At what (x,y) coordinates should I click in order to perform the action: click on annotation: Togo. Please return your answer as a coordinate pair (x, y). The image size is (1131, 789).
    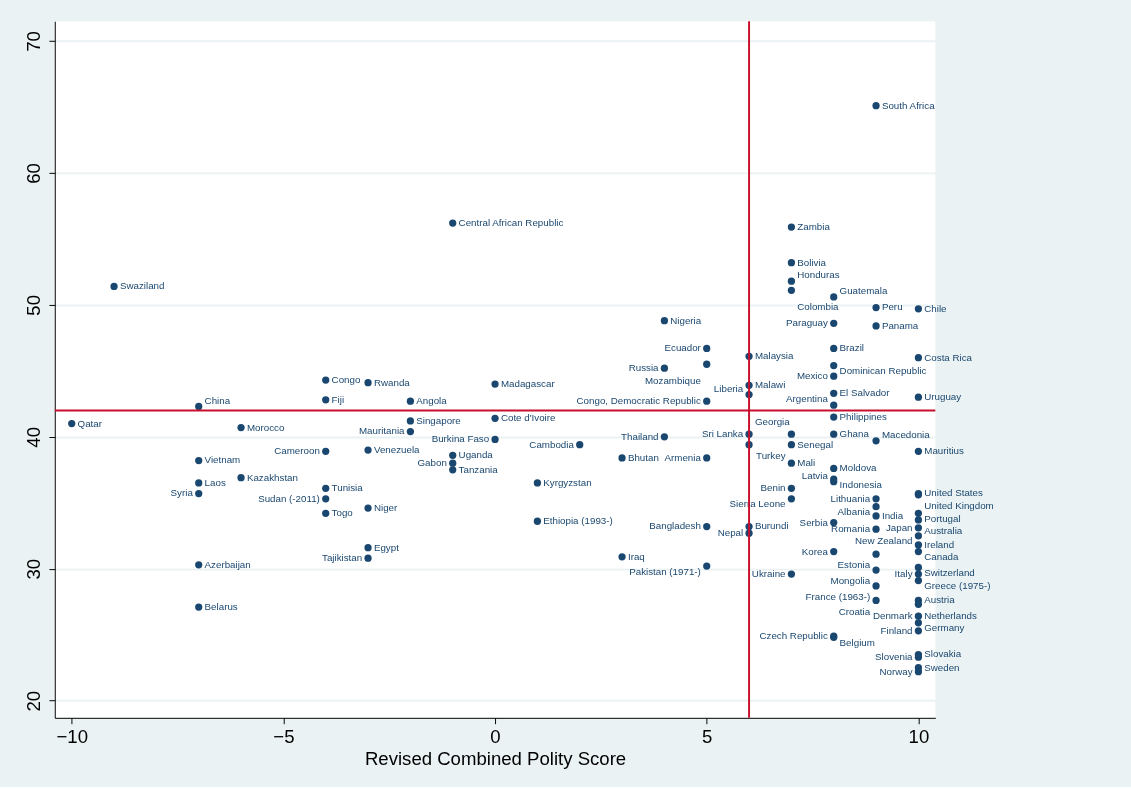
    Looking at the image, I should click on (342, 513).